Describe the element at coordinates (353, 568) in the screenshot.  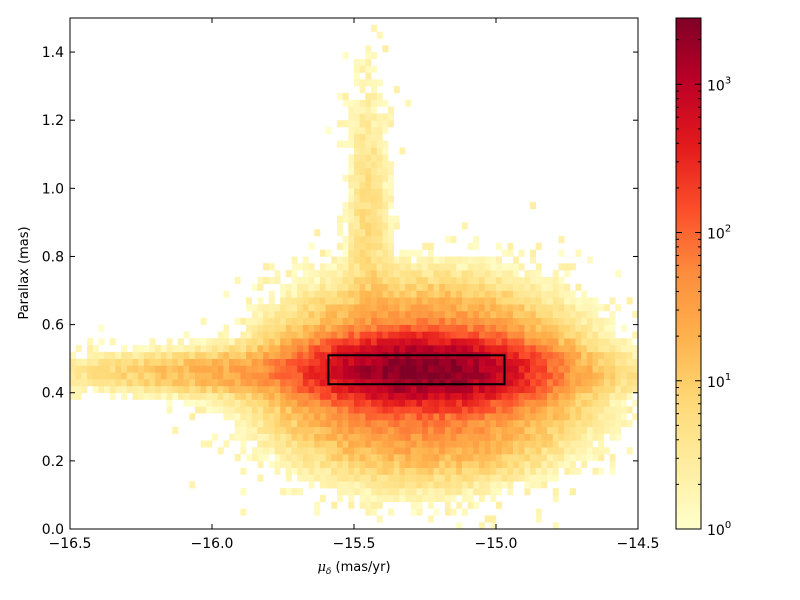
I see `x-axis-label: μδ (mas/yr)` at that location.